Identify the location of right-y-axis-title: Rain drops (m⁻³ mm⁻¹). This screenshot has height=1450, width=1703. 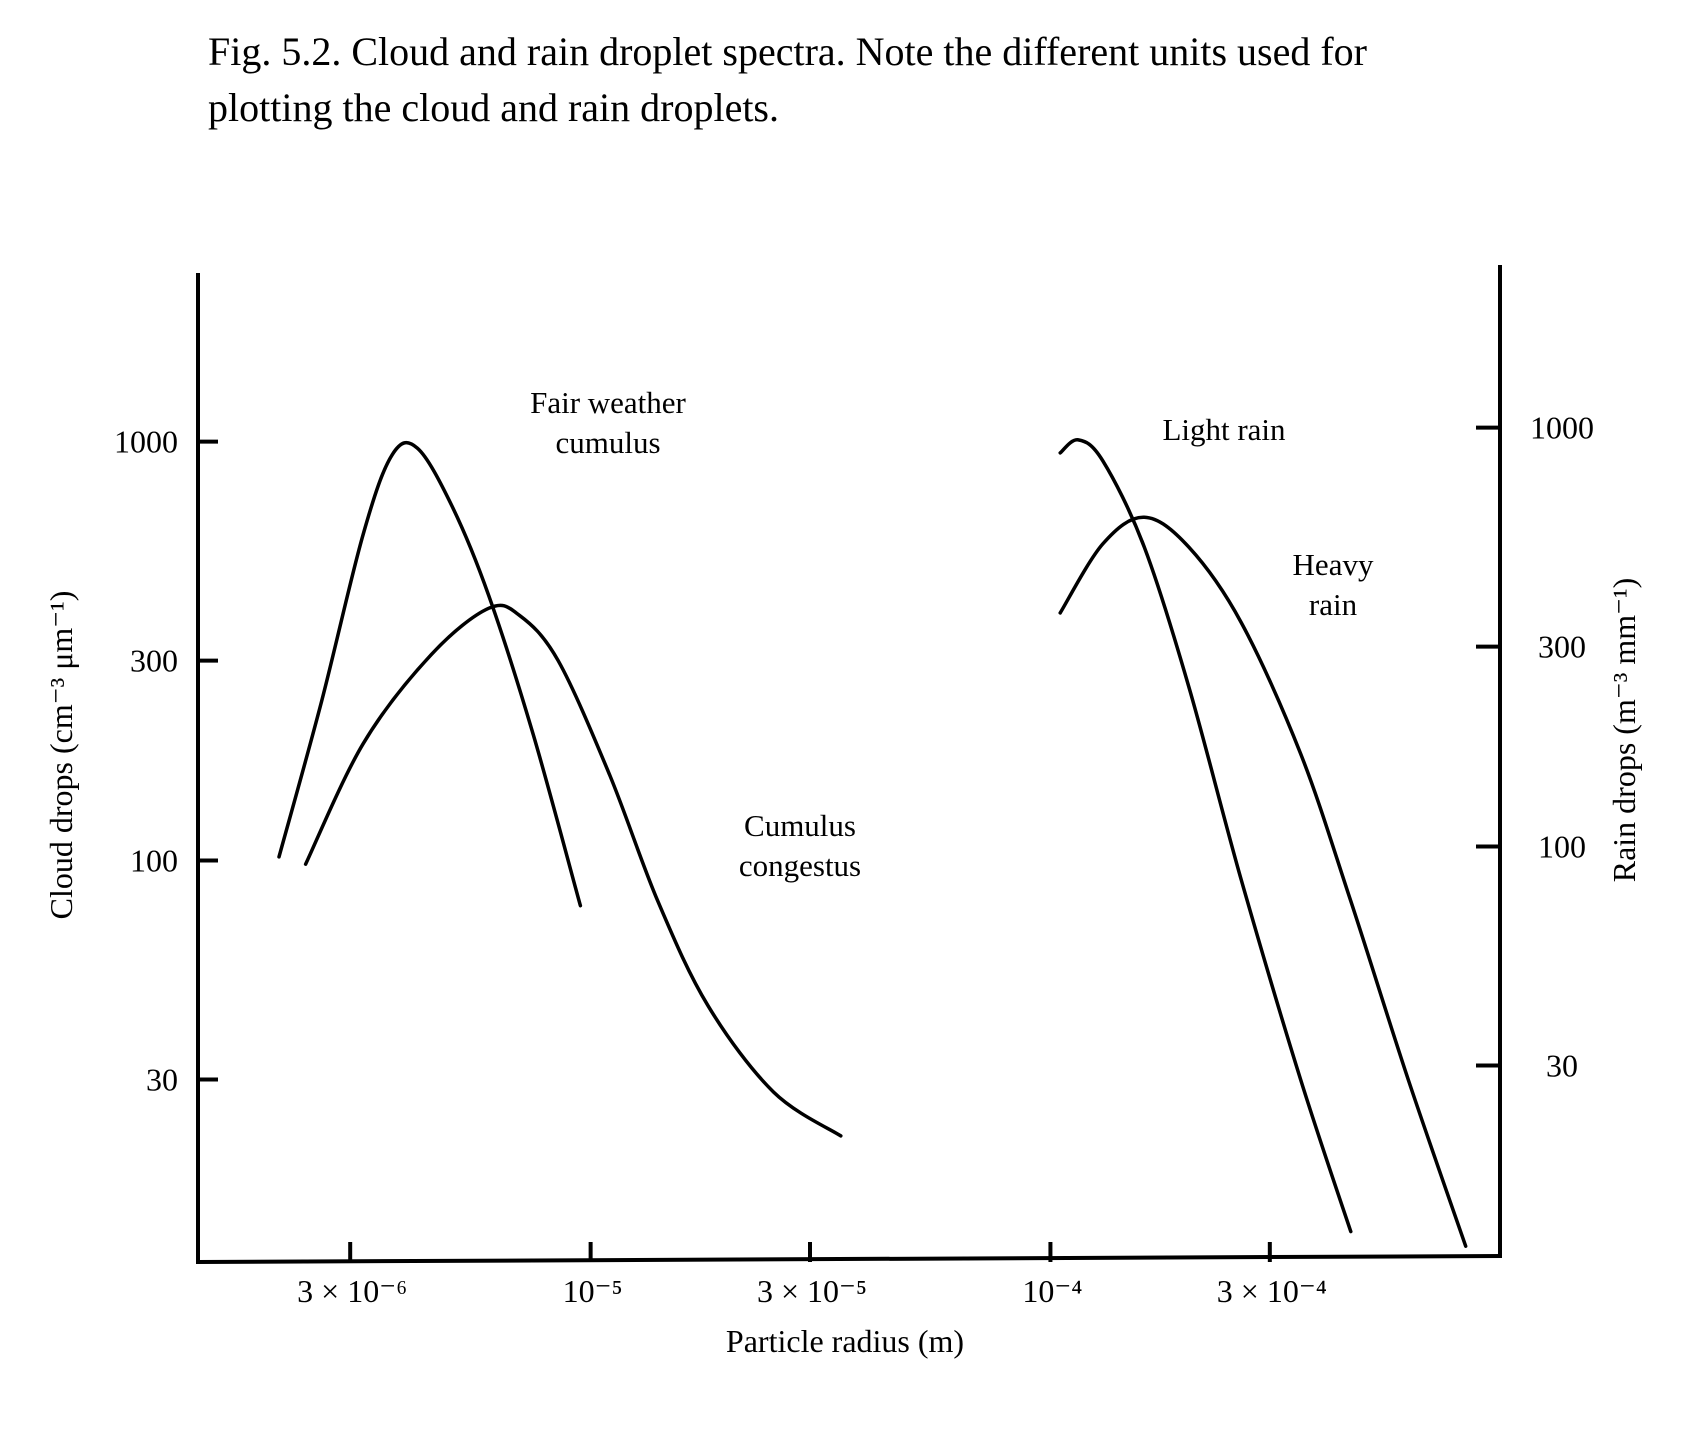
(1624, 730).